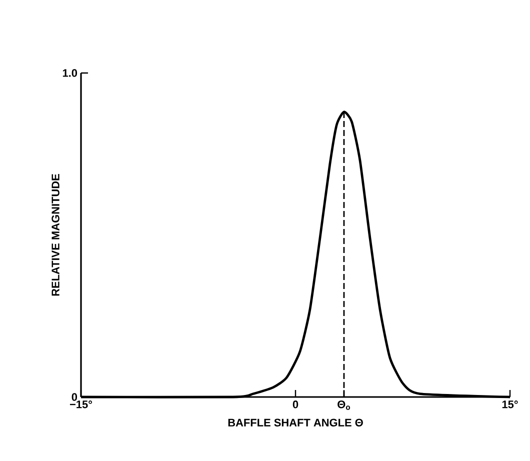 Image resolution: width=530 pixels, height=461 pixels. I want to click on x-tick-label: 15°, so click(510, 404).